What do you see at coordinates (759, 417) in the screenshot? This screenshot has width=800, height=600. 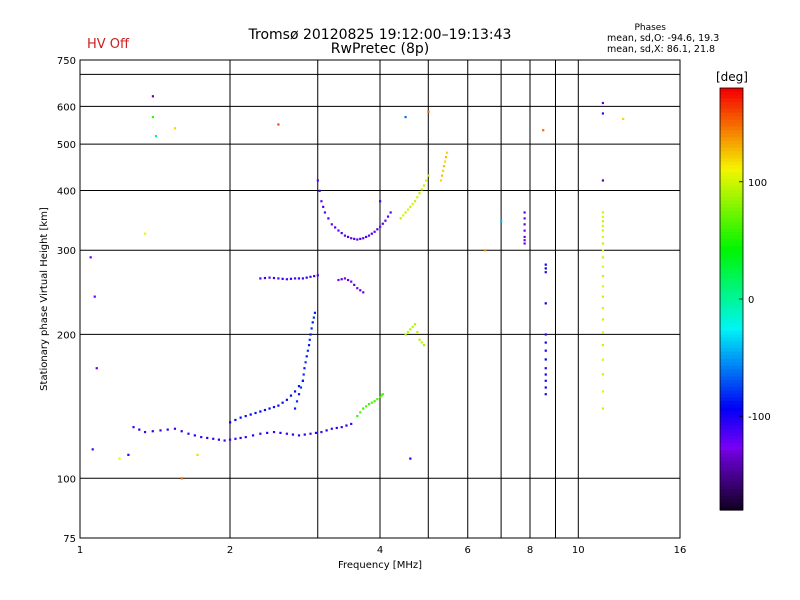 I see `colorbar-tick-label: -100` at bounding box center [759, 417].